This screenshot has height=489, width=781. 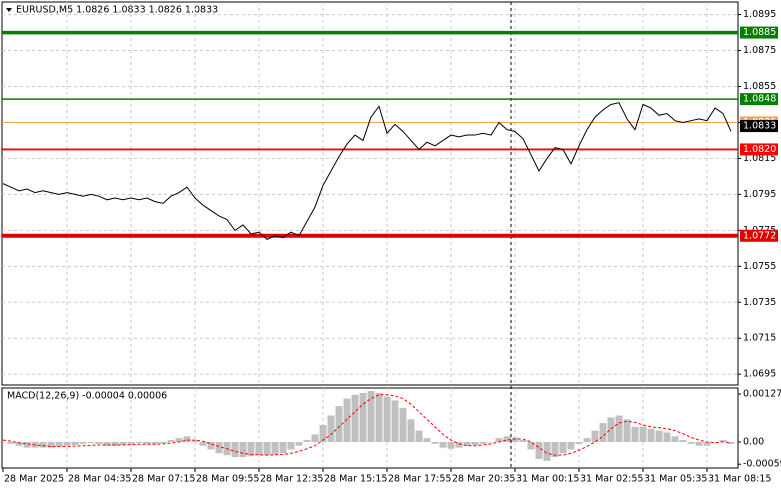 I want to click on x-tick-label: 31 Mar 08:15, so click(x=739, y=479).